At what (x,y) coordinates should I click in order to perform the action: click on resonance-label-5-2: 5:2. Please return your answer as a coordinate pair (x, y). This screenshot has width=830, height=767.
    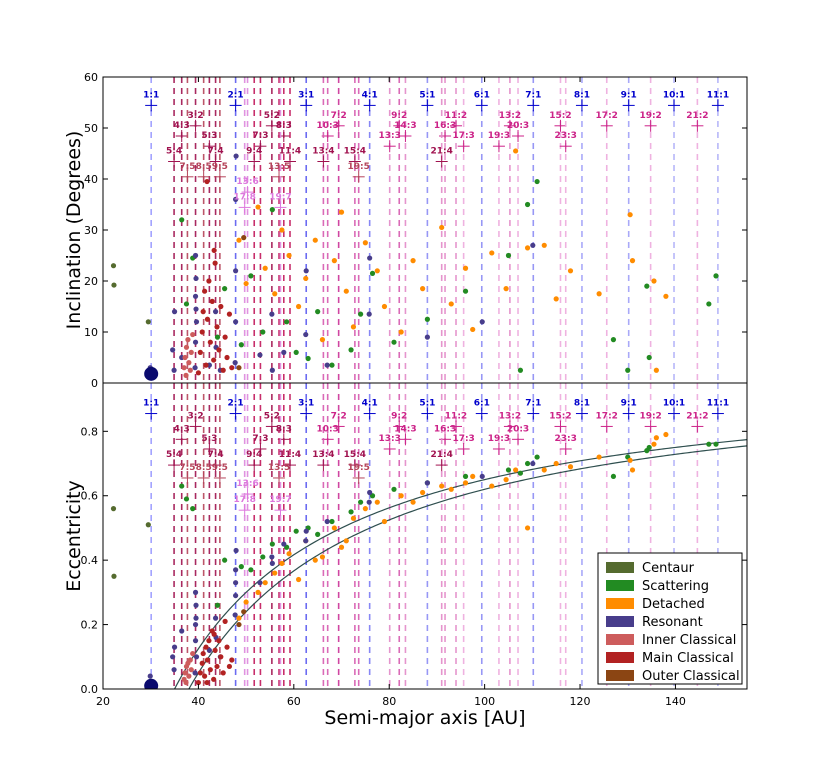
    Looking at the image, I should click on (272, 116).